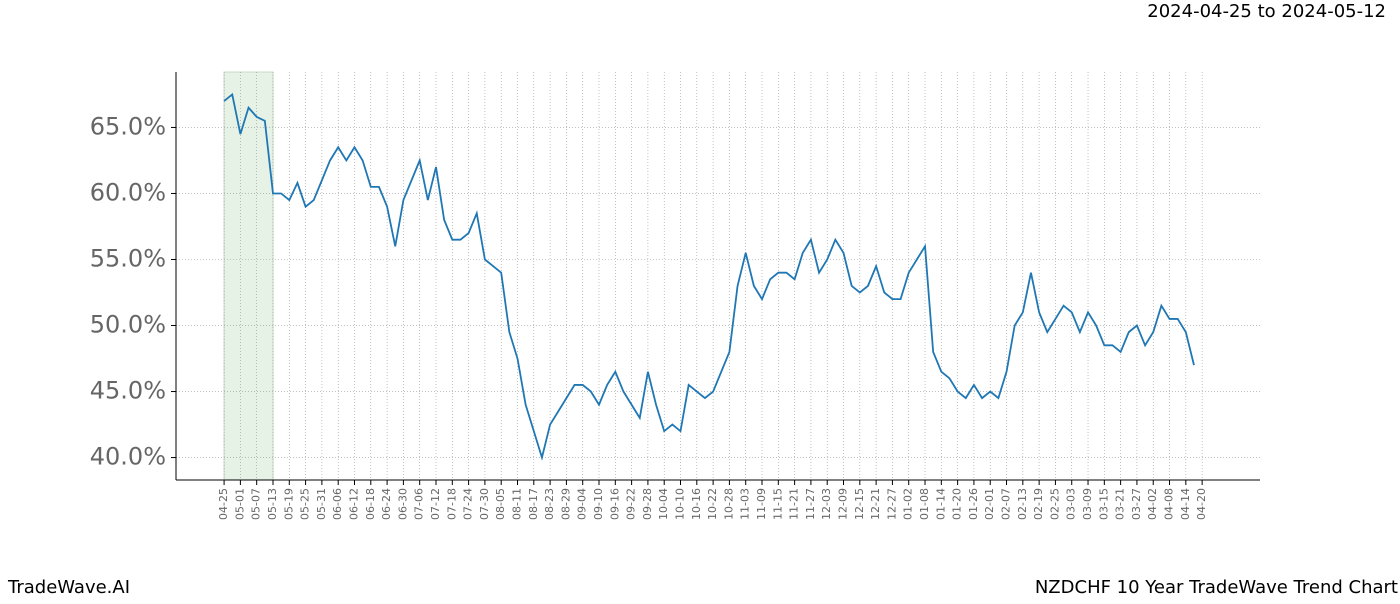 This screenshot has height=604, width=1400. What do you see at coordinates (435, 504) in the screenshot?
I see `x-tick-label: 07-12` at bounding box center [435, 504].